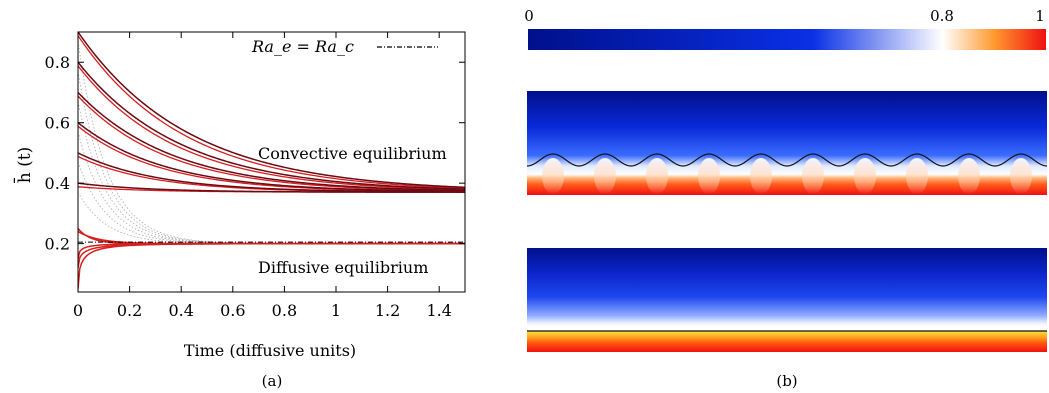 The height and width of the screenshot is (393, 1049). What do you see at coordinates (942, 16) in the screenshot?
I see `colorbar-mid-label: 0.8` at bounding box center [942, 16].